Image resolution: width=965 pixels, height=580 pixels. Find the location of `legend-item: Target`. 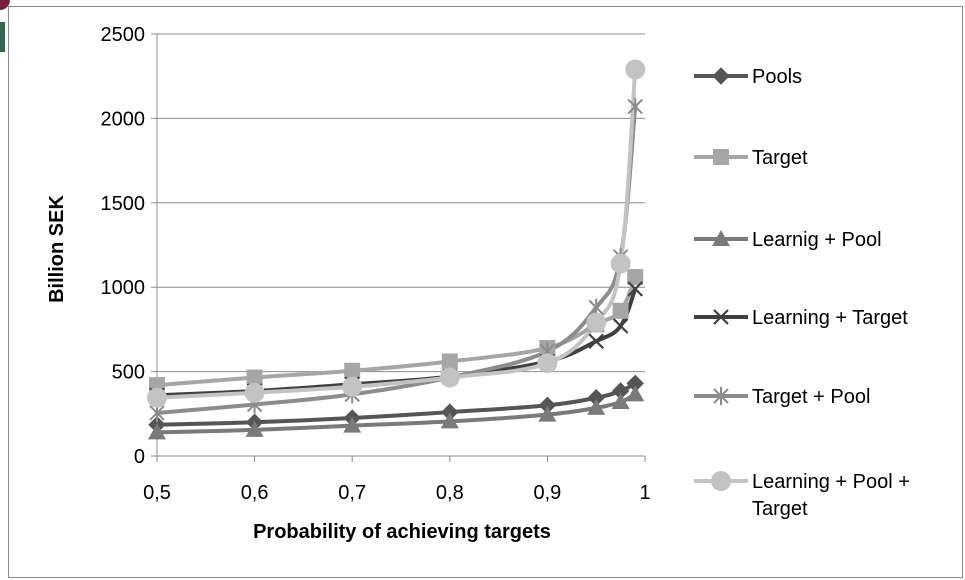

legend-item: Target is located at coordinates (751, 158).